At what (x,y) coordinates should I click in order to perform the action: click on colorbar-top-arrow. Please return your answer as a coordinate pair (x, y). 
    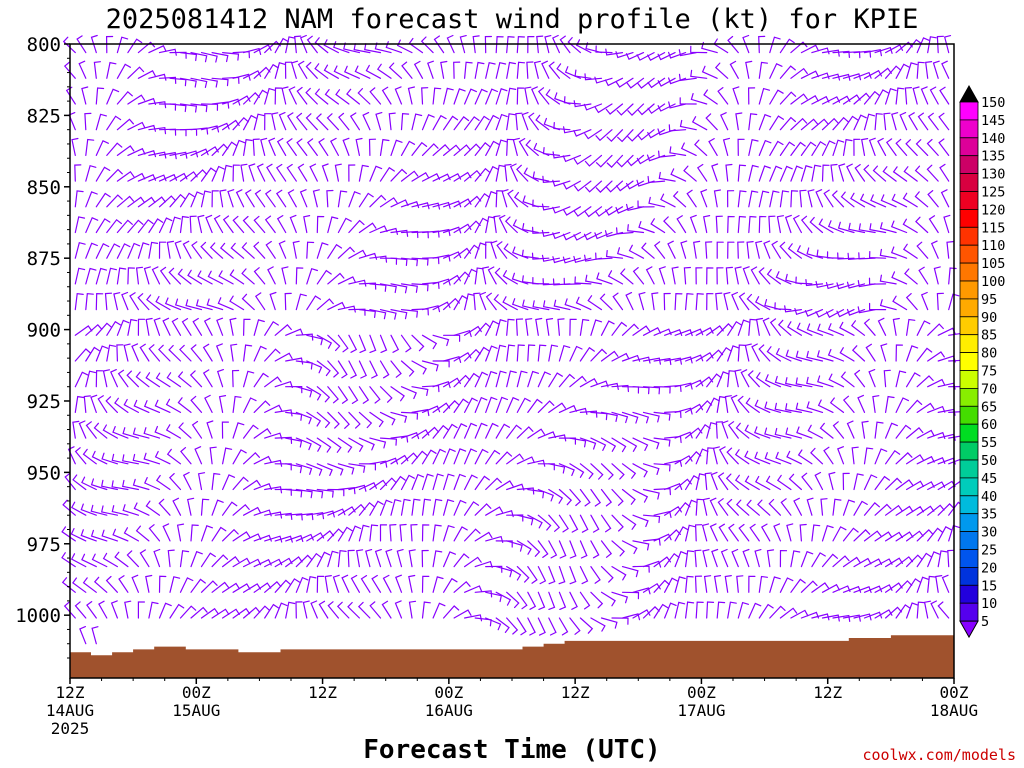
    Looking at the image, I should click on (969, 93).